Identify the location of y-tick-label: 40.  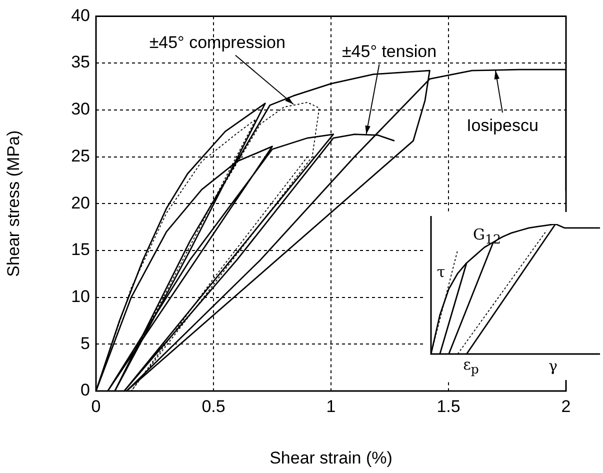
(80, 15).